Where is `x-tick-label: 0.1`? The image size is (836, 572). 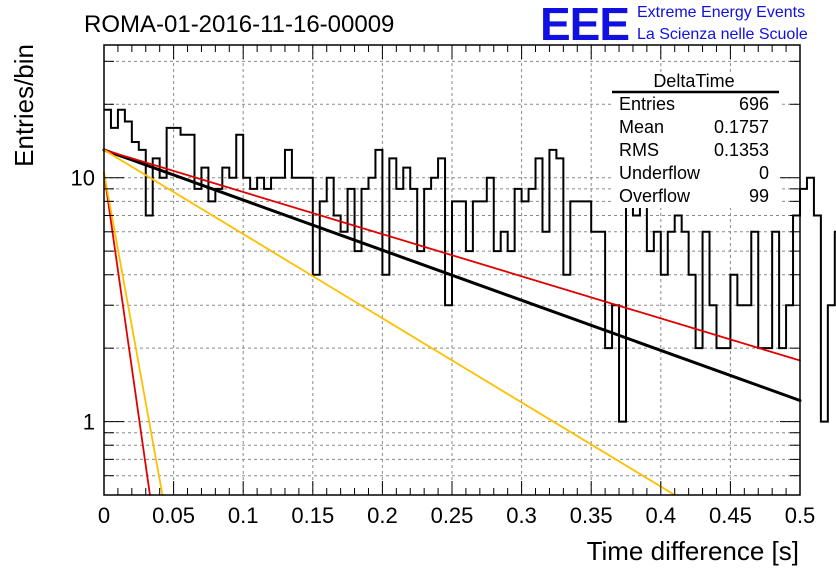 x-tick-label: 0.1 is located at coordinates (243, 515).